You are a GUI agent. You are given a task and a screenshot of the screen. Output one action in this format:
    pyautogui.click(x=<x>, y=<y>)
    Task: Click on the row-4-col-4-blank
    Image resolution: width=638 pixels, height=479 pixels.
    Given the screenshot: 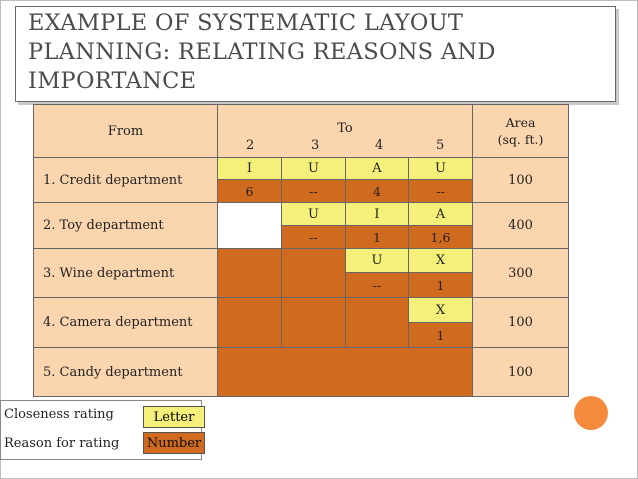 What is the action you would take?
    pyautogui.click(x=377, y=322)
    